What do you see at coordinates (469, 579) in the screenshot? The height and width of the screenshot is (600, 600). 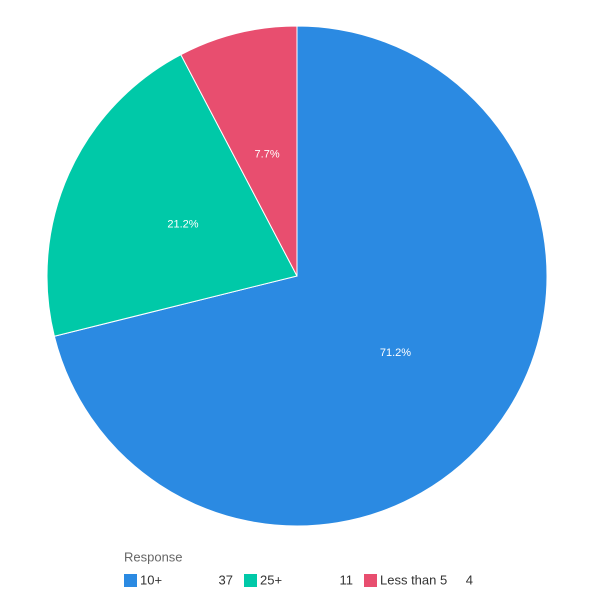 I see `legend-count: 4` at bounding box center [469, 579].